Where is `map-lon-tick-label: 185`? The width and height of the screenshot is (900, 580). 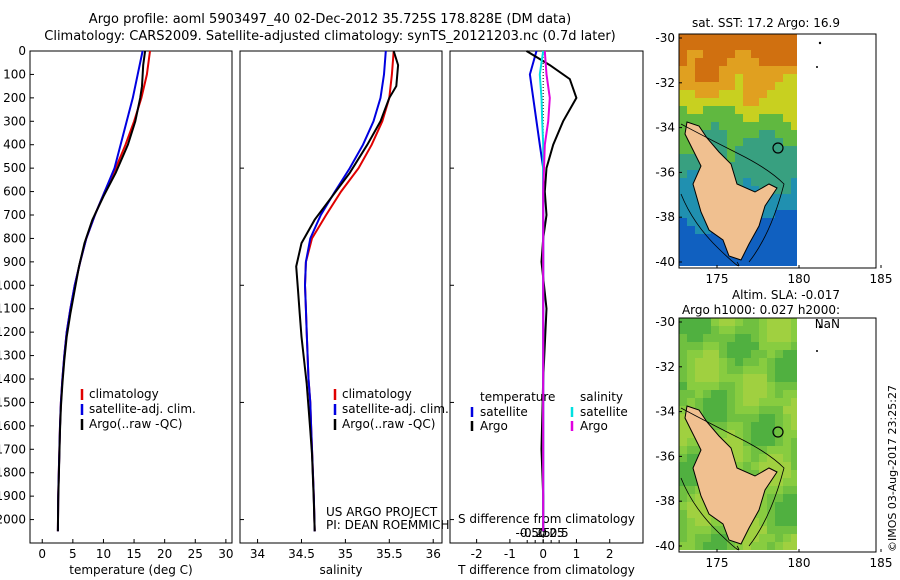 map-lon-tick-label: 185 is located at coordinates (881, 563).